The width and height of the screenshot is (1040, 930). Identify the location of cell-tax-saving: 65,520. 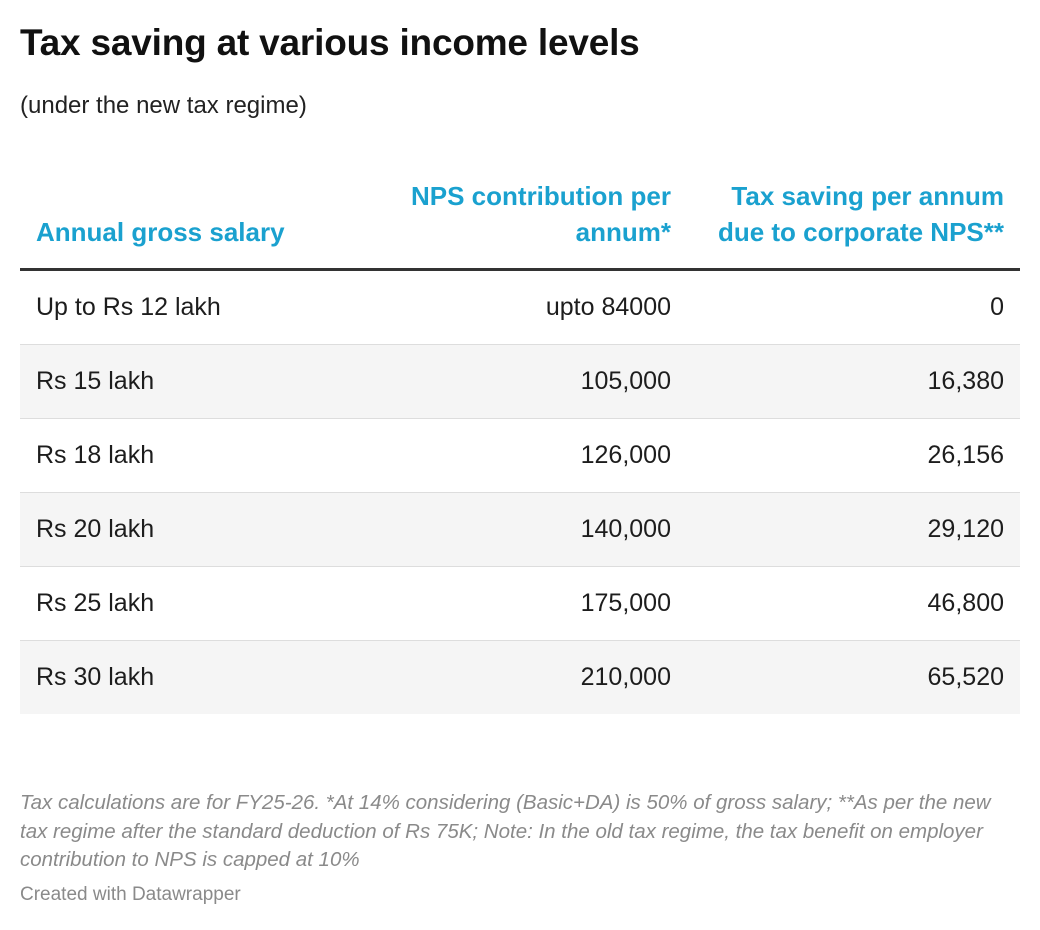
(853, 677).